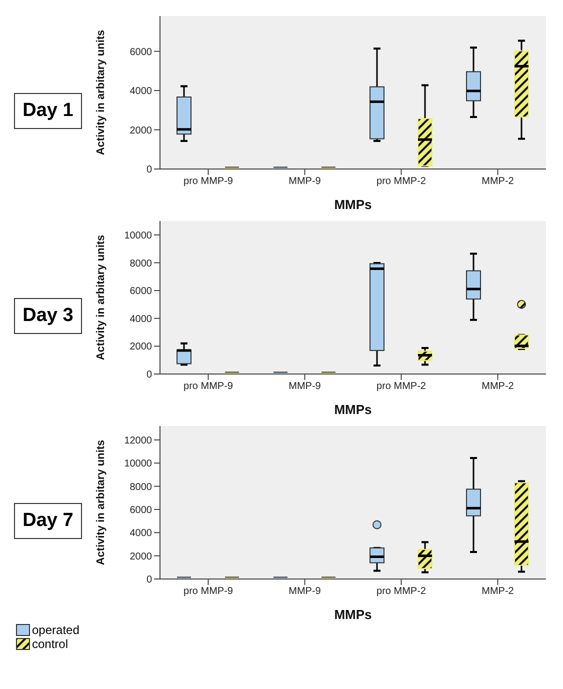 The width and height of the screenshot is (563, 689). I want to click on y-tick-label: 12000, so click(138, 440).